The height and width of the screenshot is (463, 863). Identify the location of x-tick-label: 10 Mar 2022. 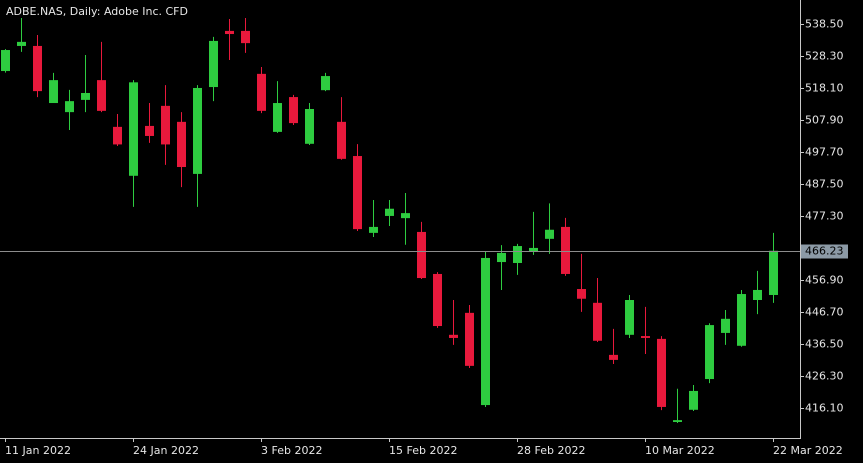
(680, 450).